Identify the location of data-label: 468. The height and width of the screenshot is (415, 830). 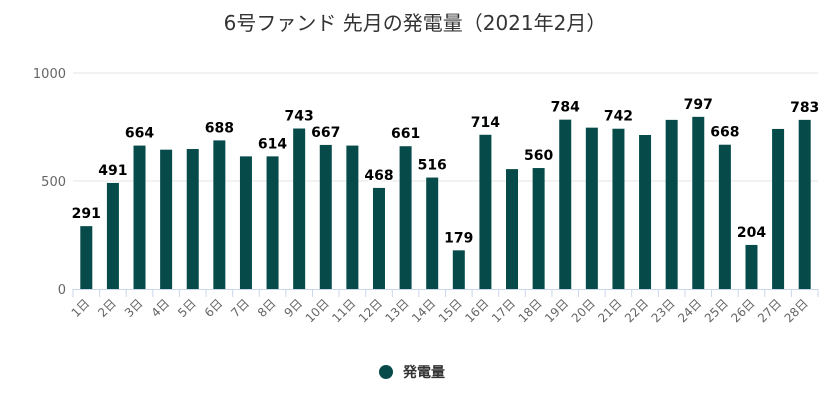
(378, 176).